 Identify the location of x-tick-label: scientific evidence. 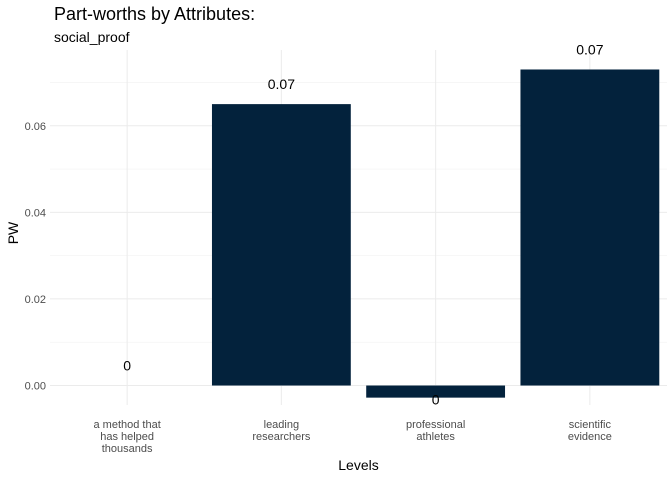
(590, 431).